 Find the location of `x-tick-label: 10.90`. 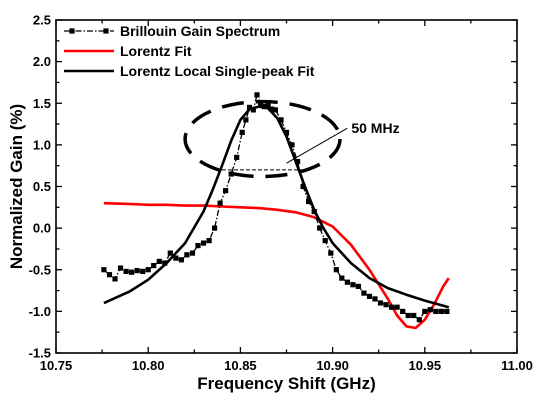

x-tick-label: 10.90 is located at coordinates (332, 365).